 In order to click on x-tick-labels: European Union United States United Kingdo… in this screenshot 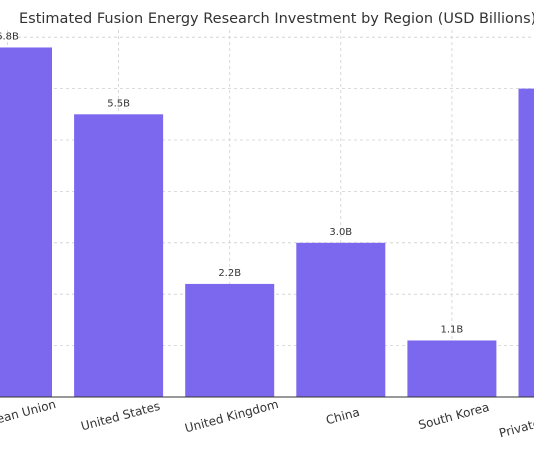, I will do `click(267, 416)`.